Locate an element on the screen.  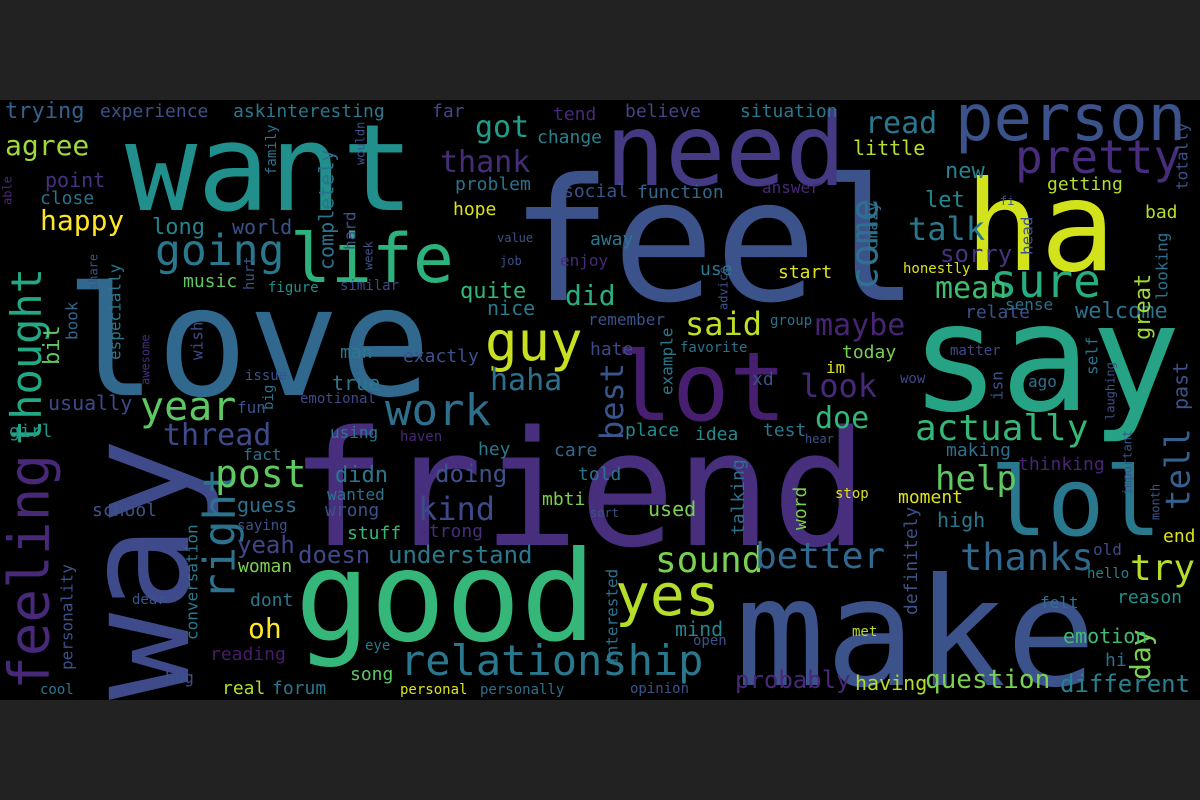
word: value is located at coordinates (515, 238).